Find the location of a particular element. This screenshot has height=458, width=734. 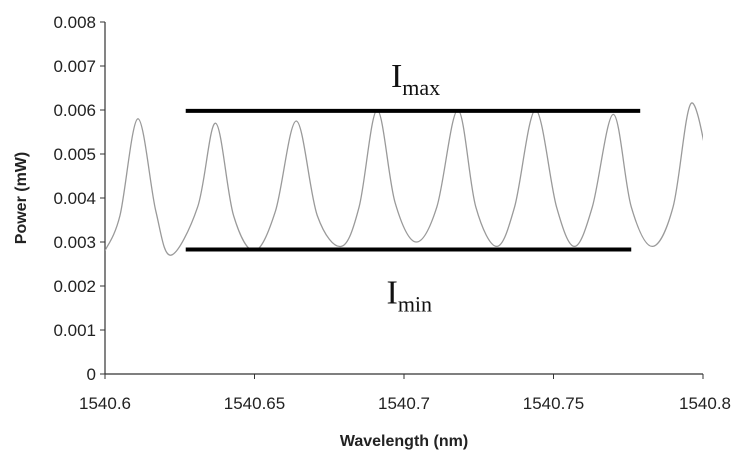

y-tick-label: 0.007 is located at coordinates (74, 66).